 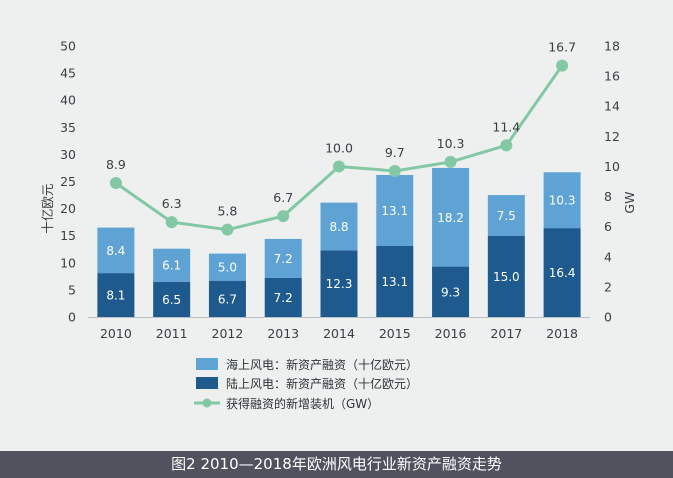 I want to click on bar-label-onshore: 16.4, so click(x=562, y=273).